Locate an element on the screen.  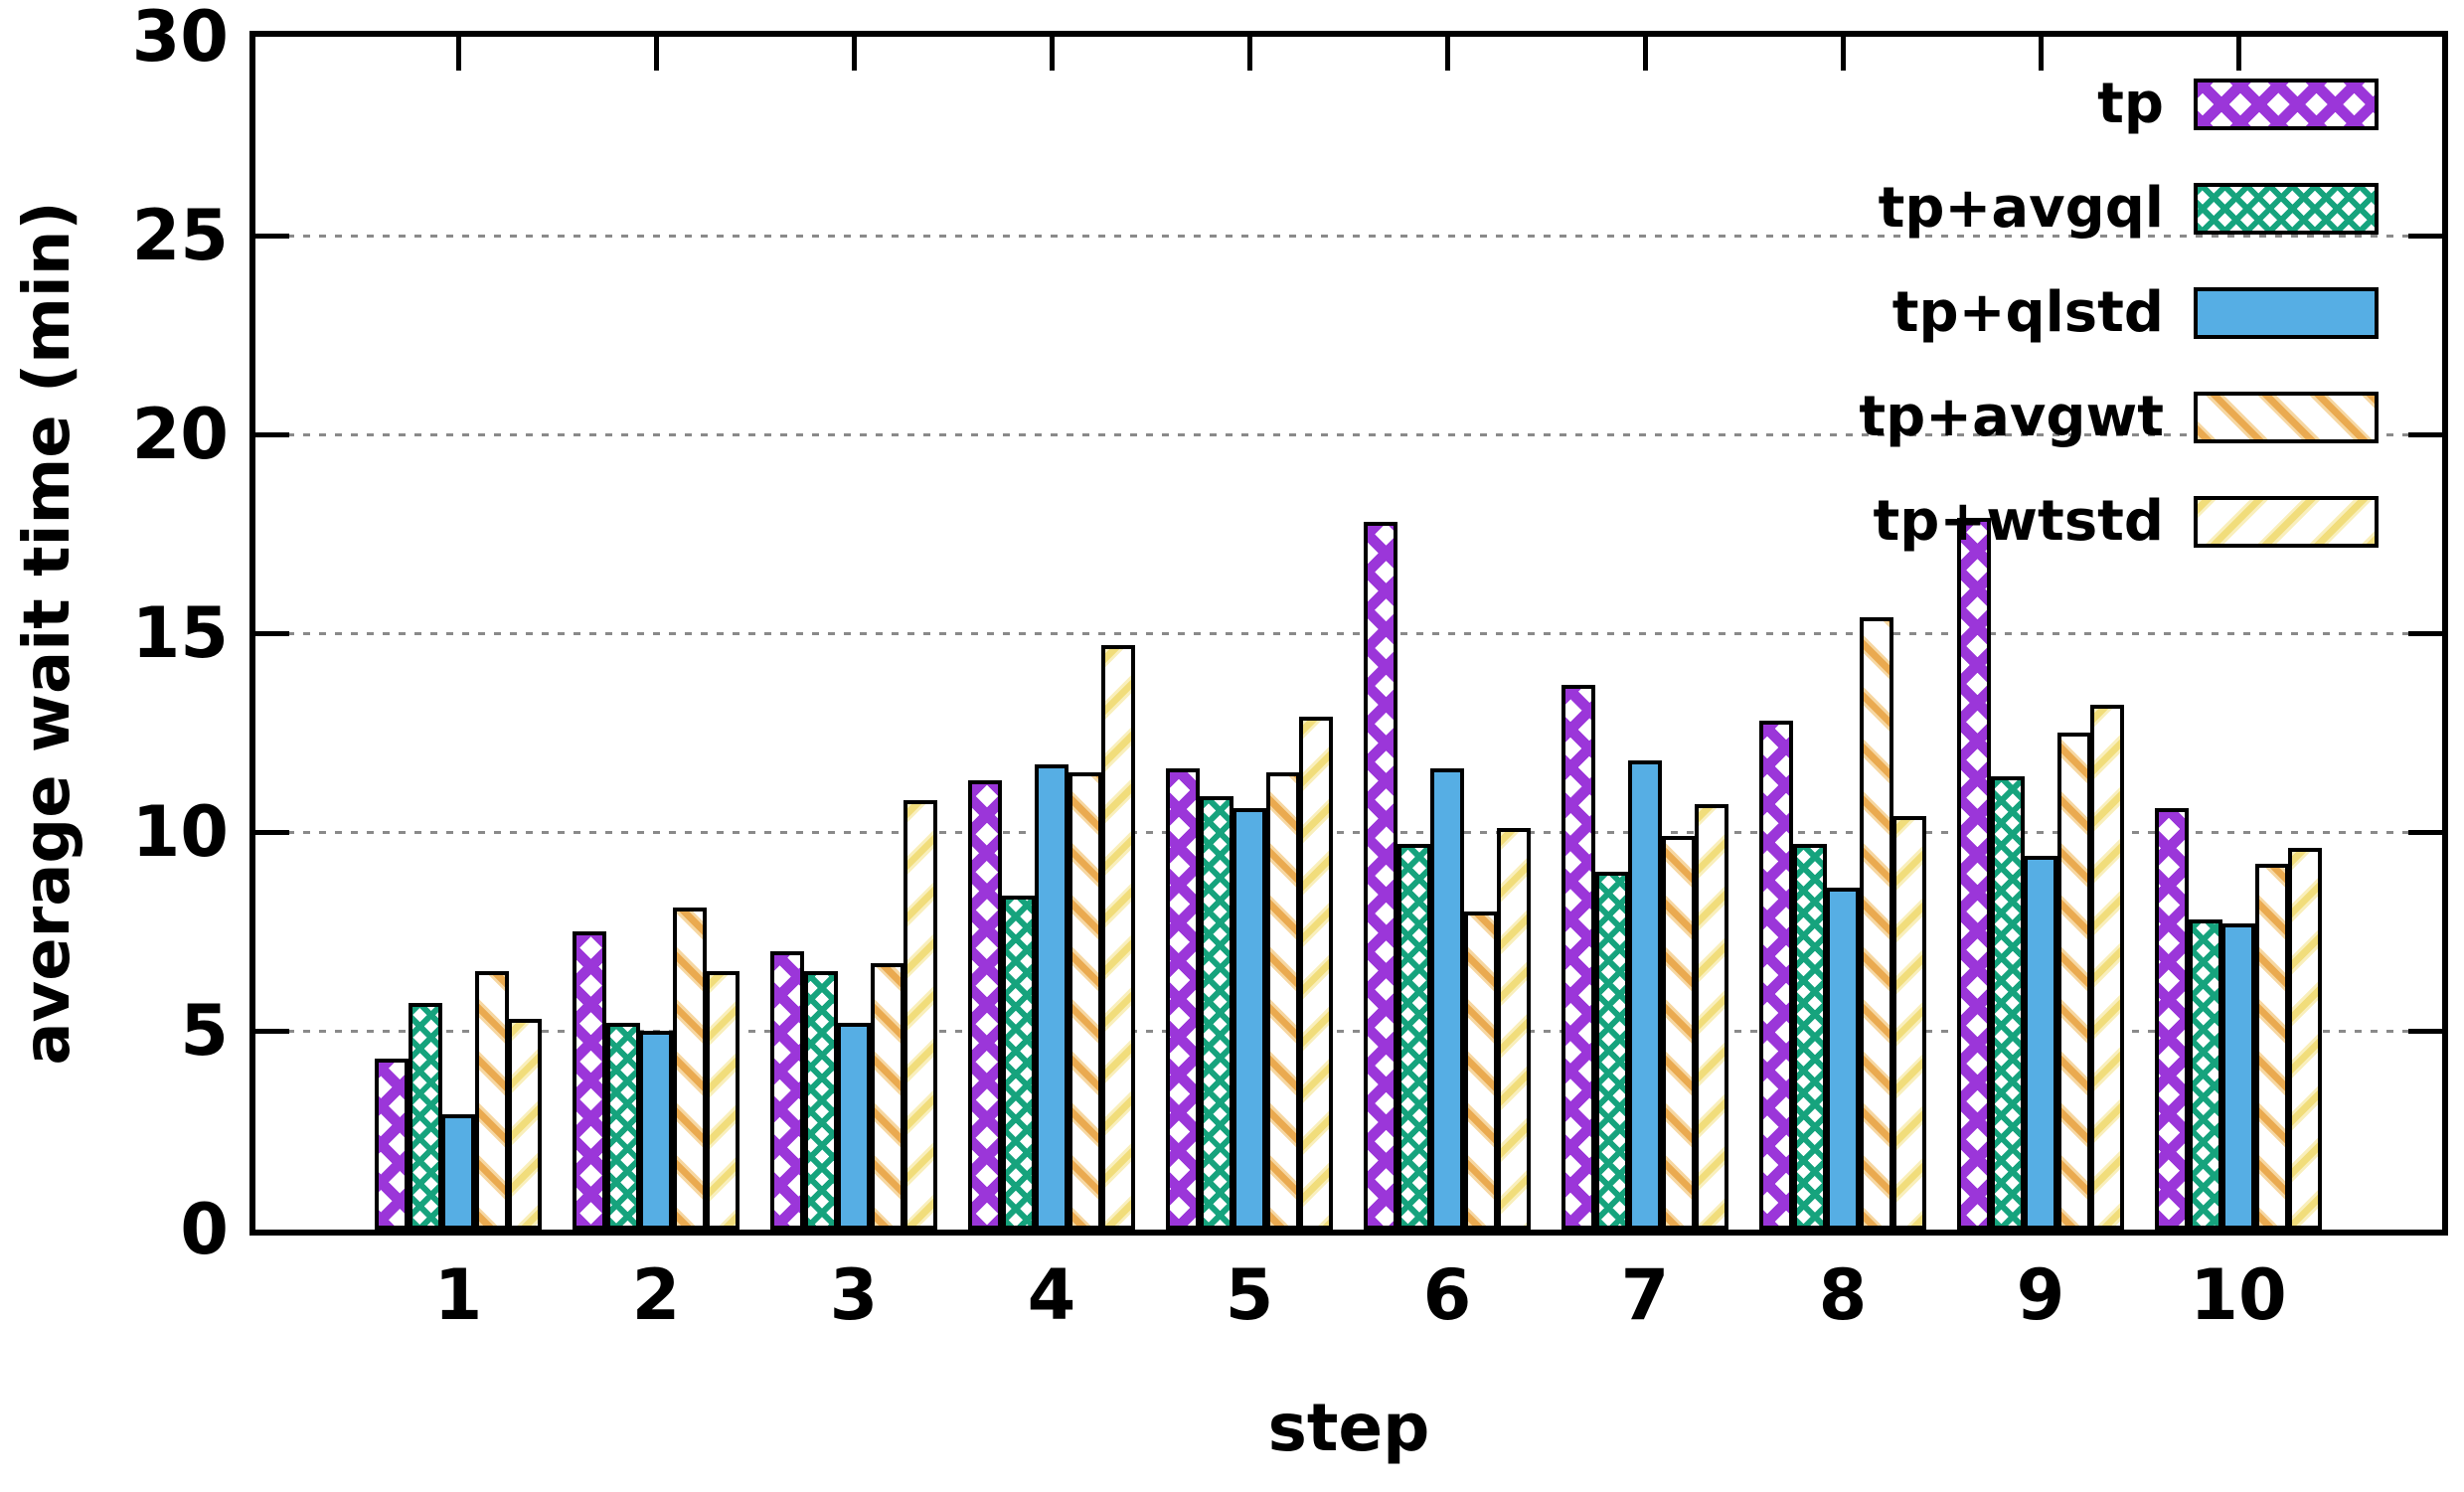
bar-tp+qlstd-step-2 is located at coordinates (657, 1130).